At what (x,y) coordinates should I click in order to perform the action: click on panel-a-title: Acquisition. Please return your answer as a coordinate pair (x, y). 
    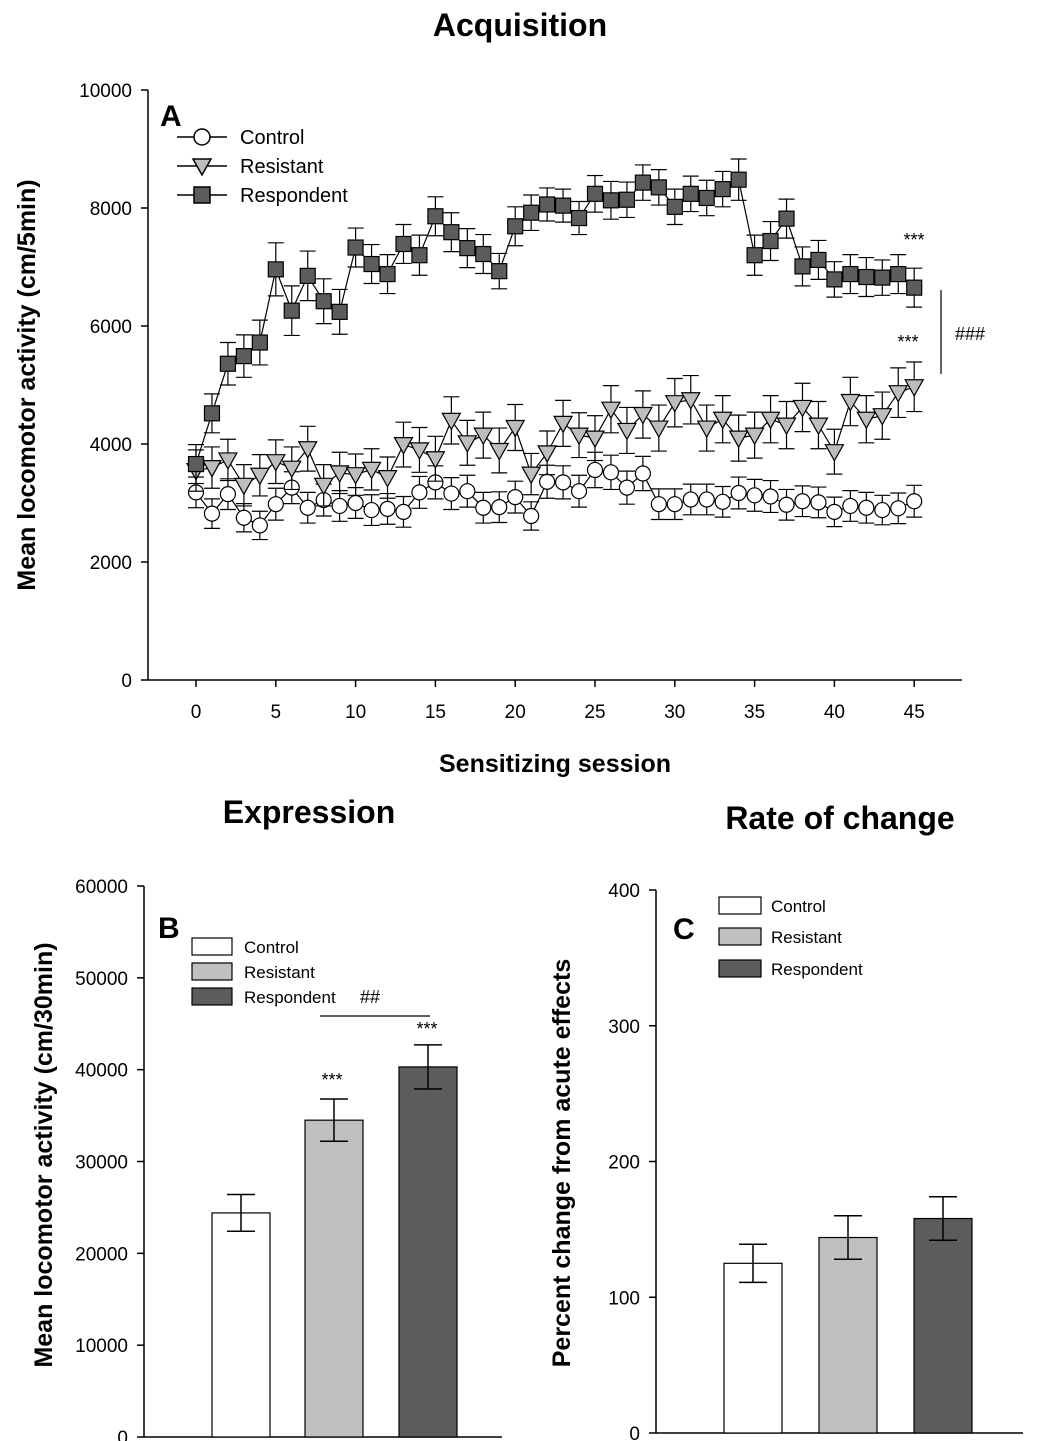
    Looking at the image, I should click on (520, 25).